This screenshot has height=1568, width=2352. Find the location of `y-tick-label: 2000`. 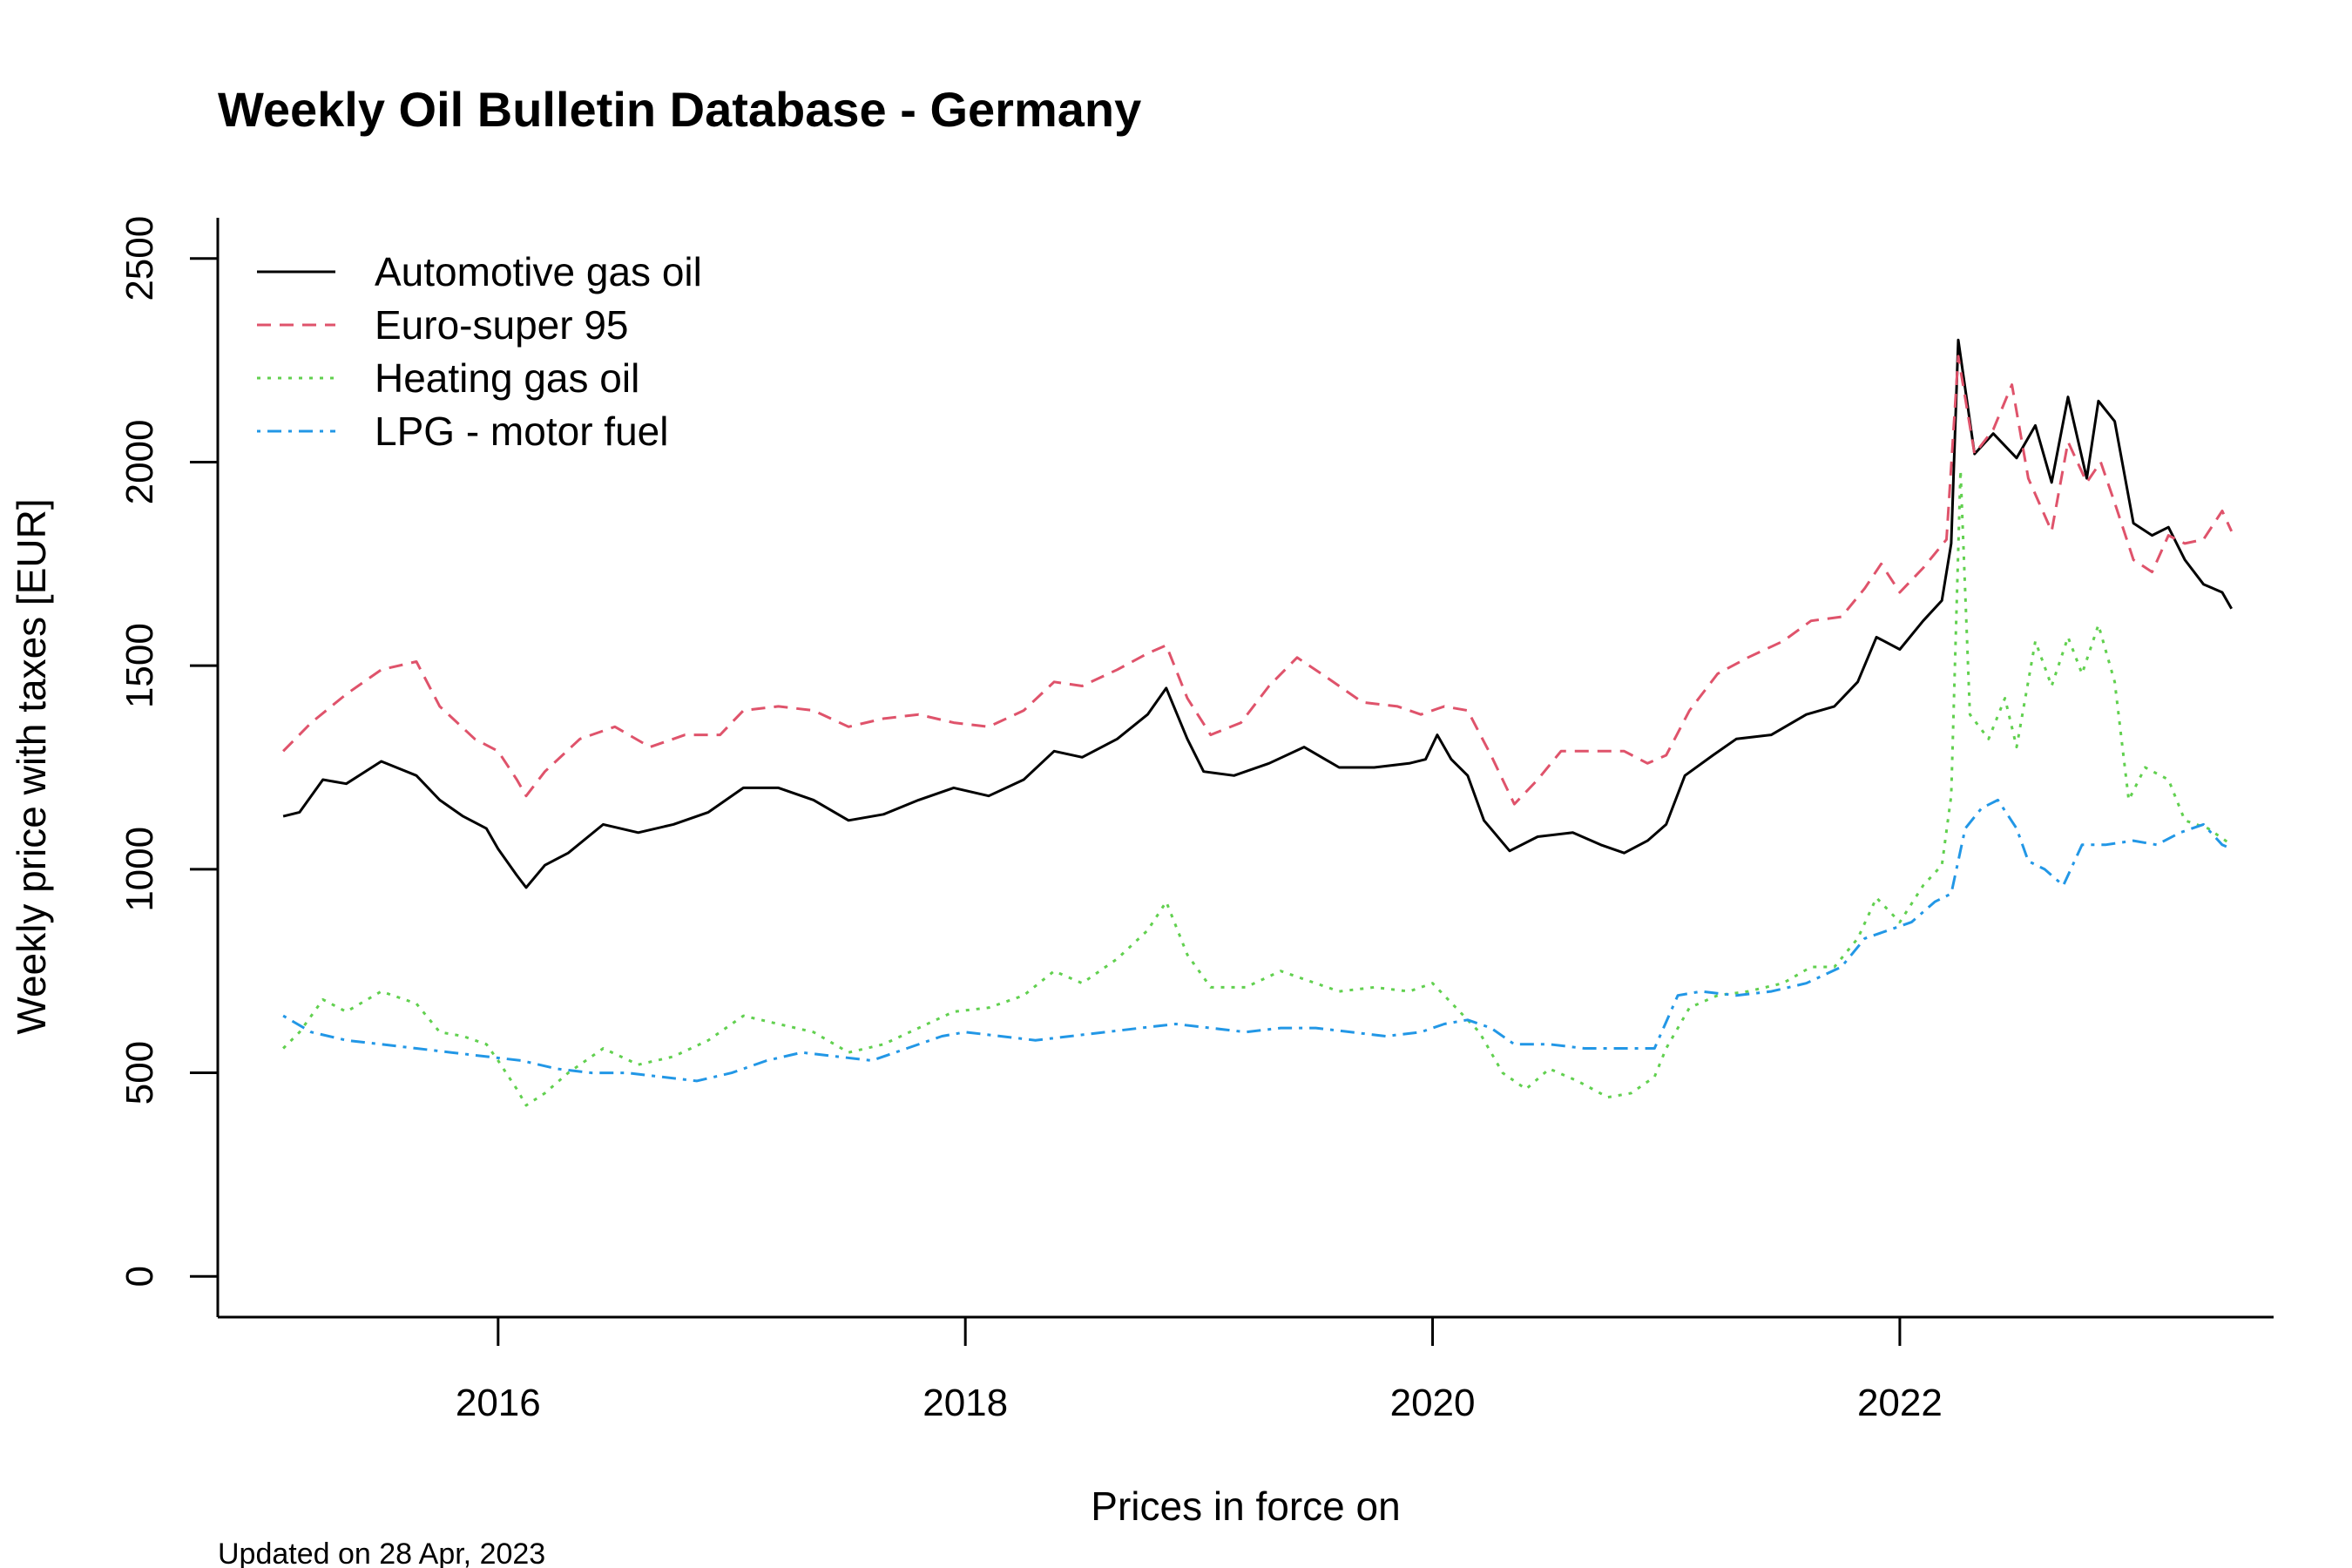

y-tick-label: 2000 is located at coordinates (139, 461).